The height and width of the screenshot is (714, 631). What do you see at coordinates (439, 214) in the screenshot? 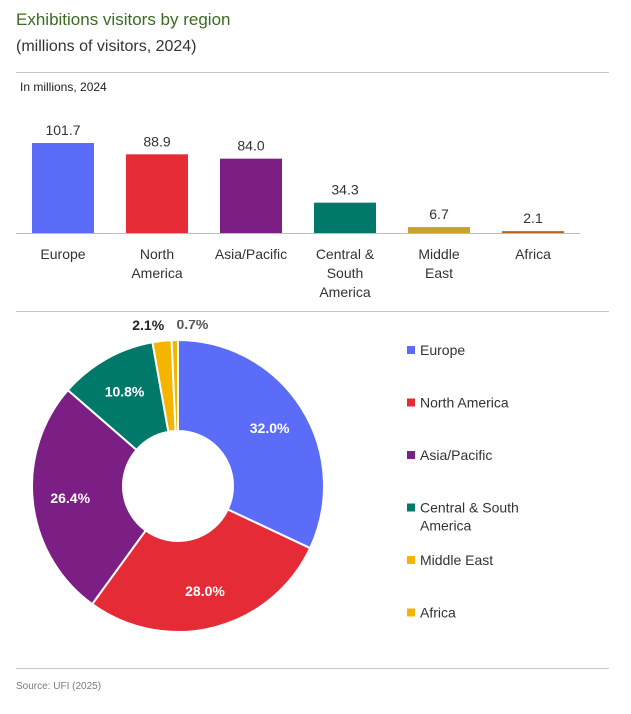
I see `bar-value-label: 6.7` at bounding box center [439, 214].